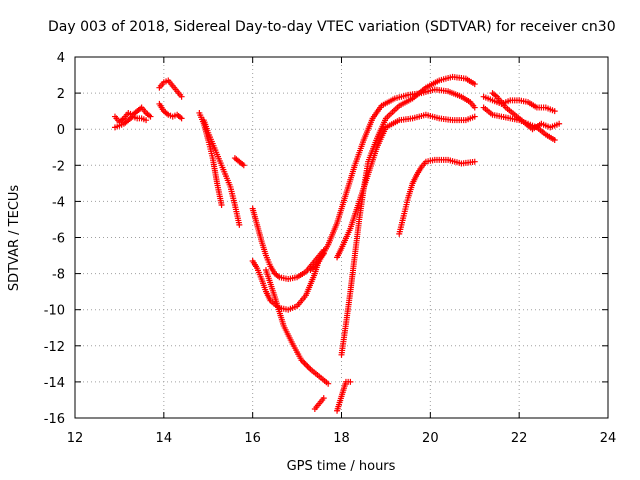 This screenshot has height=480, width=640. What do you see at coordinates (14, 238) in the screenshot?
I see `y-axis-label: SDTVAR / TECUs` at bounding box center [14, 238].